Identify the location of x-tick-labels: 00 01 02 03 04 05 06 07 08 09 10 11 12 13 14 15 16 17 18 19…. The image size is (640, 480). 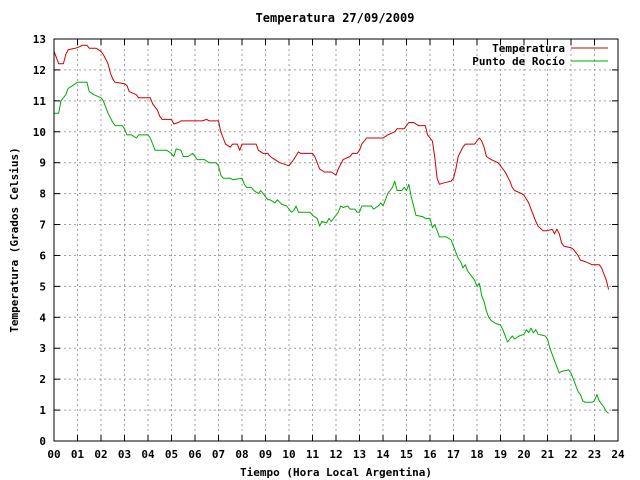
(336, 454).